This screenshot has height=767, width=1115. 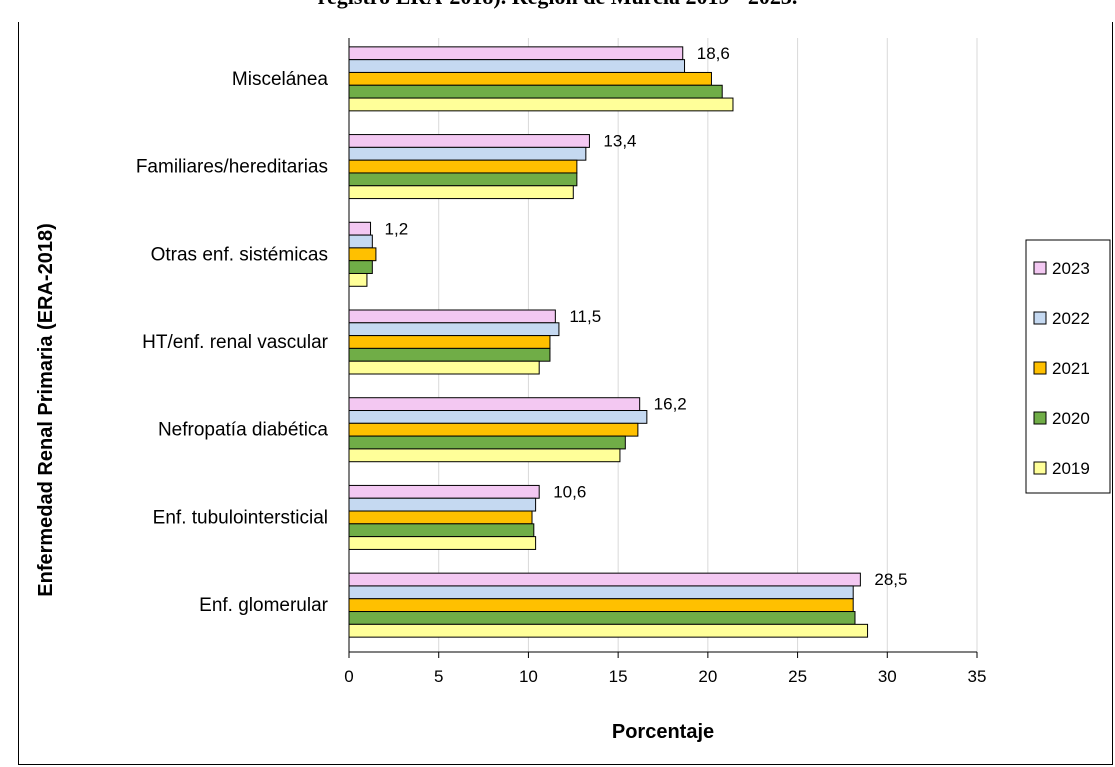 What do you see at coordinates (1071, 368) in the screenshot?
I see `legend-label-2021: 2021` at bounding box center [1071, 368].